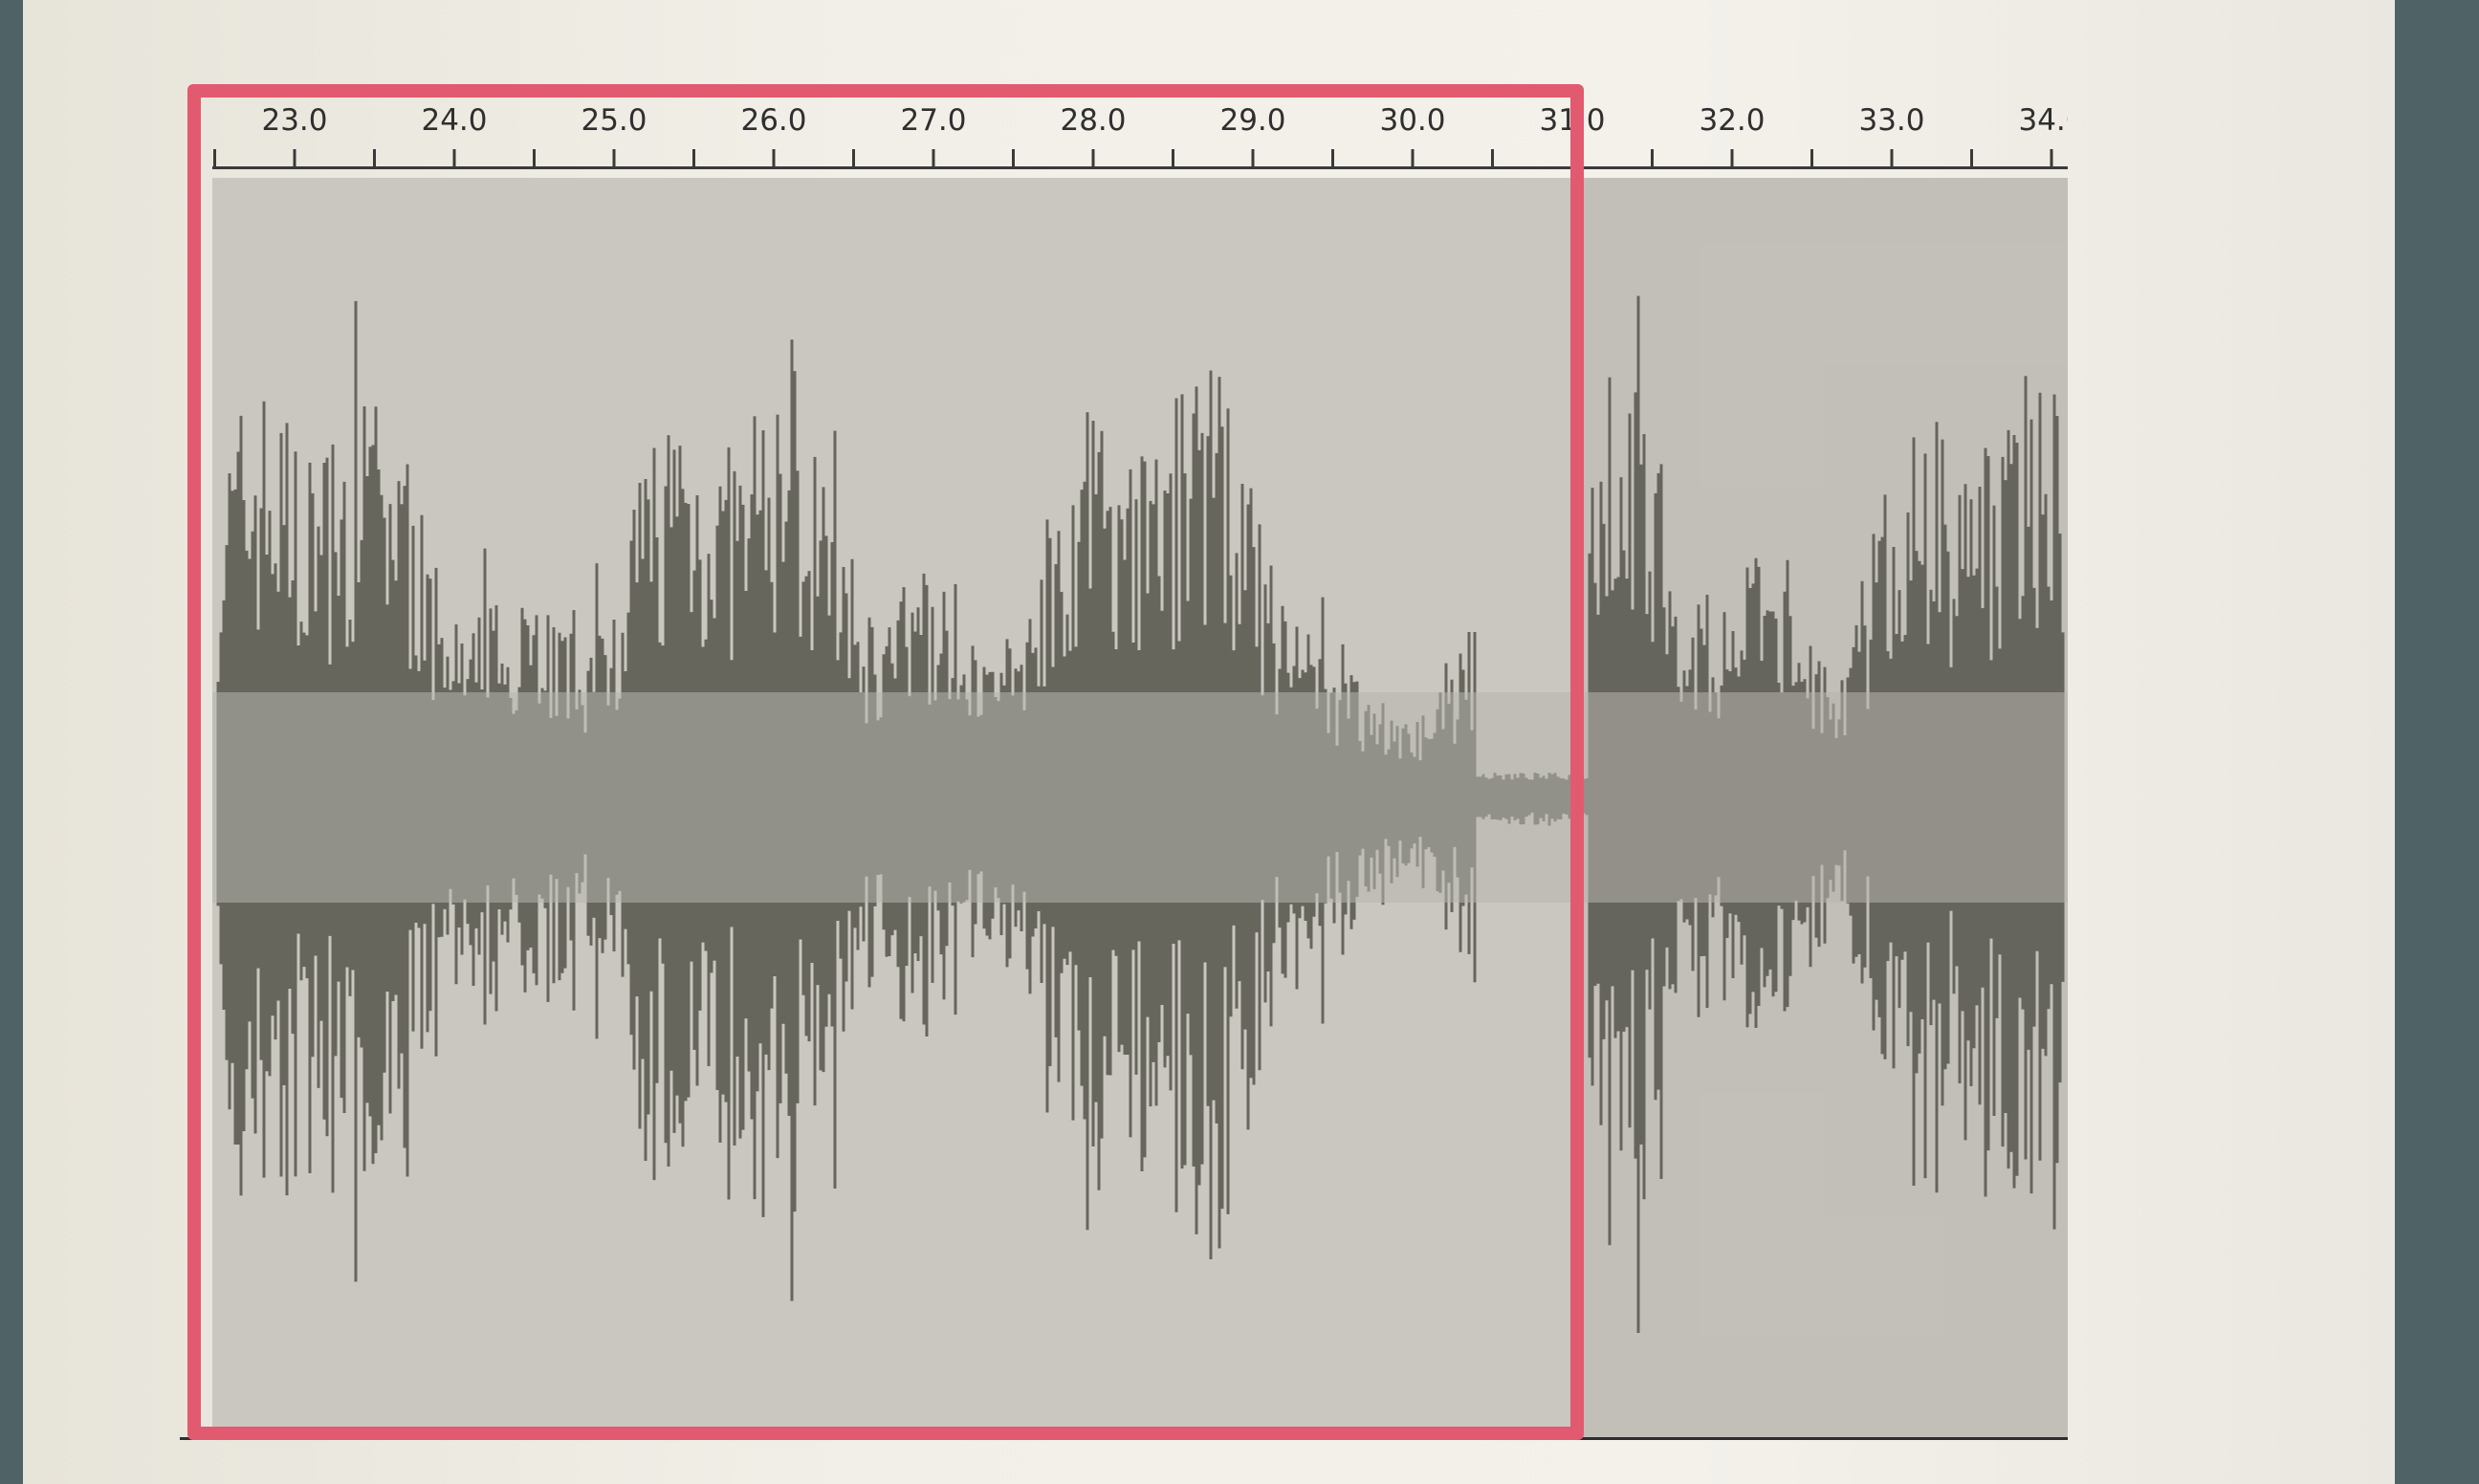  What do you see at coordinates (294, 120) in the screenshot?
I see `ruler-tick-label: 23.0` at bounding box center [294, 120].